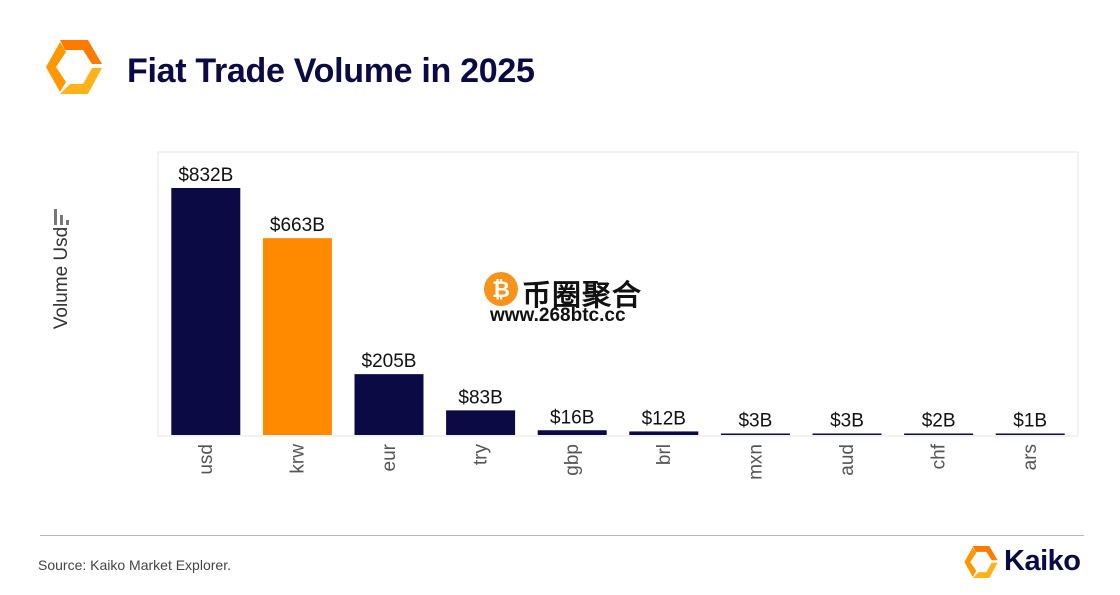 The image size is (1120, 595). What do you see at coordinates (847, 460) in the screenshot?
I see `x-tick-label-aud: aud` at bounding box center [847, 460].